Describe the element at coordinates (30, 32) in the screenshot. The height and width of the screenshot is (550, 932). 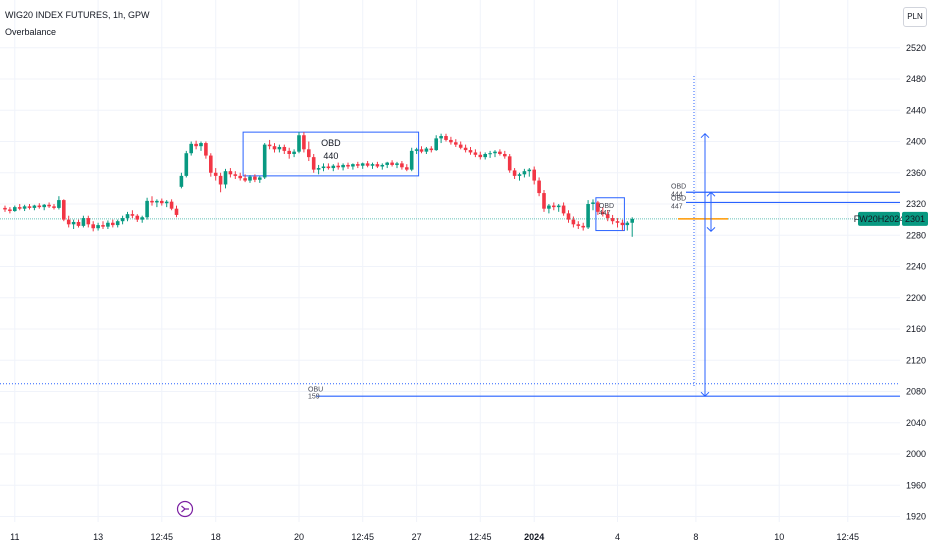
I see `indicator-label: Overbalance` at that location.